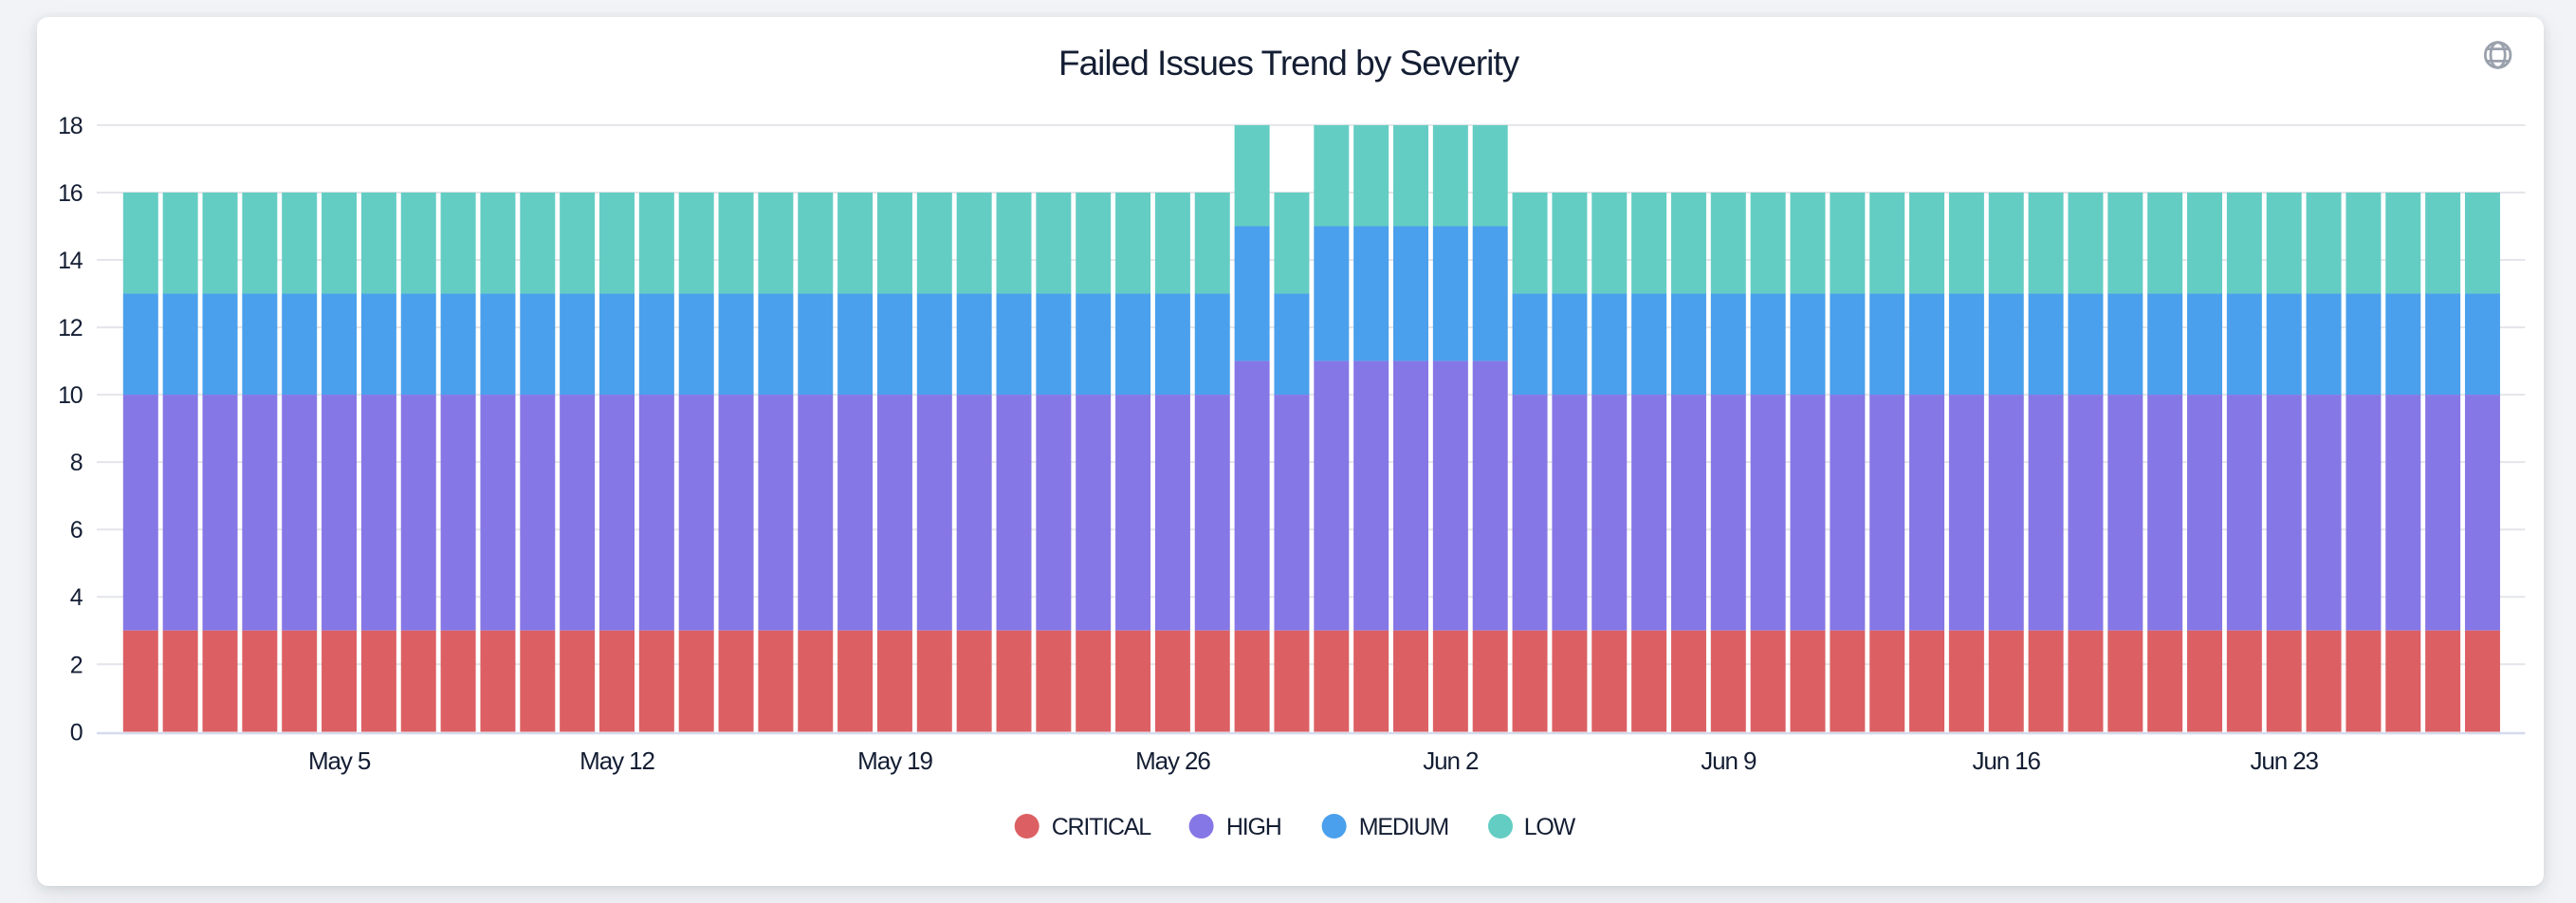  I want to click on svg-text: 0, so click(76, 732).